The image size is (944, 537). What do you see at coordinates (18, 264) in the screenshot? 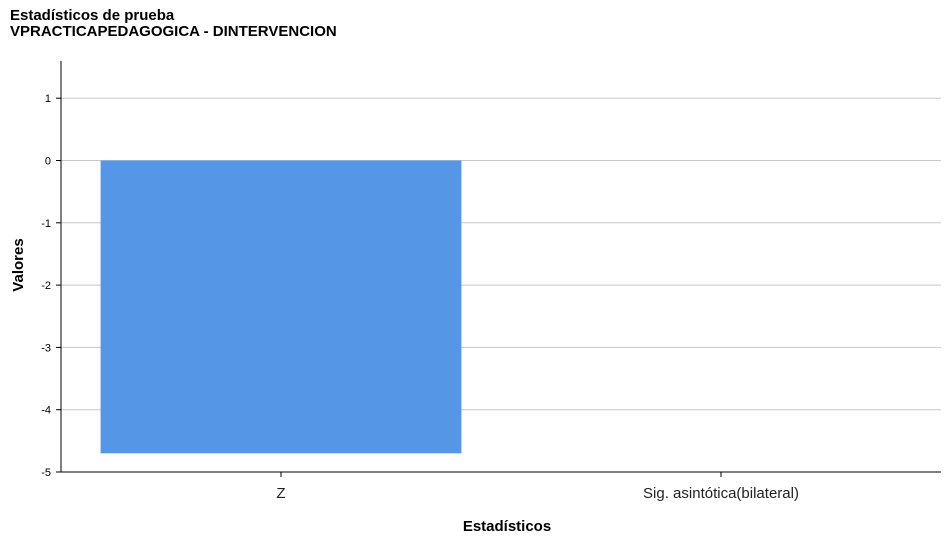
I see `y-axis-title: Valores` at bounding box center [18, 264].